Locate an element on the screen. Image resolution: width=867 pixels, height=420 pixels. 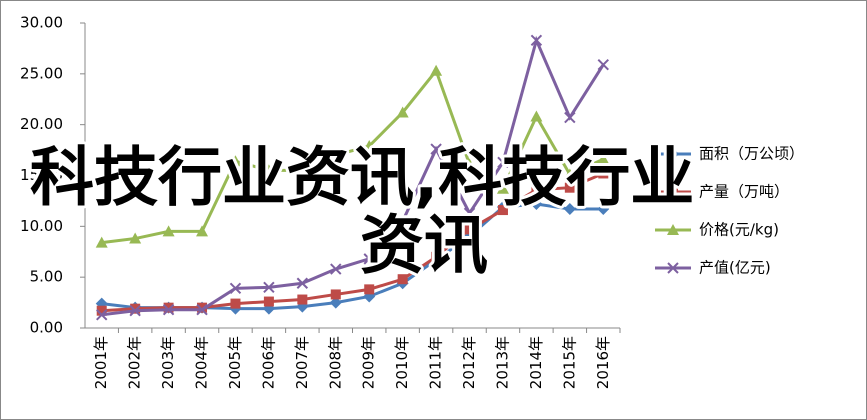
legend-label: 面积（万公顷） is located at coordinates (751, 154).